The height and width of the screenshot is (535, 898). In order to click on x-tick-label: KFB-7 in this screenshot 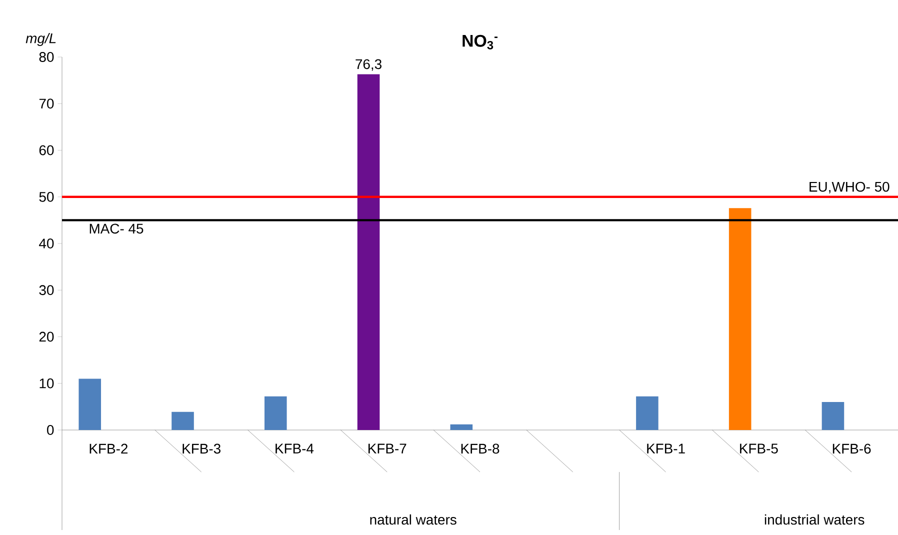, I will do `click(387, 449)`.